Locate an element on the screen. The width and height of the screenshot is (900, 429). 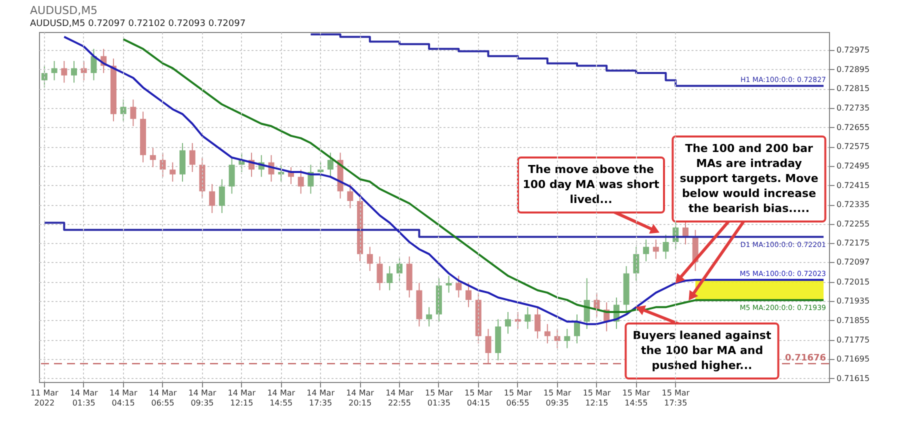
x-tick-label: 15 Mar 09:35 is located at coordinates (557, 398).